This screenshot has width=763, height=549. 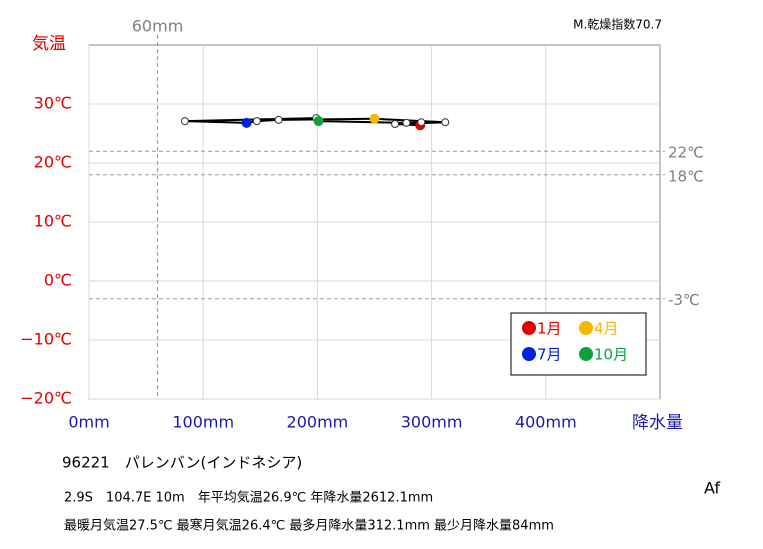 What do you see at coordinates (182, 463) in the screenshot?
I see `station-name: 96221 パレンバン(インドネシア)` at bounding box center [182, 463].